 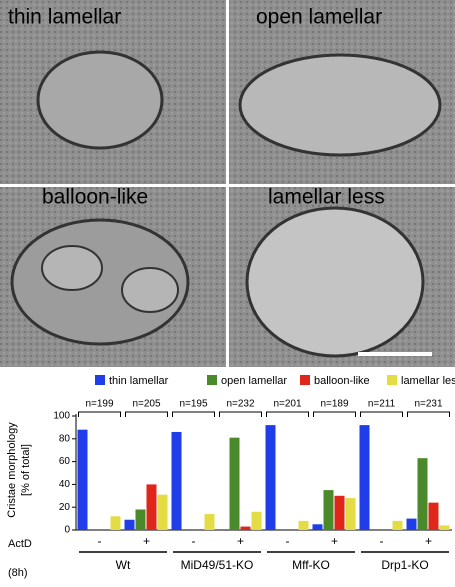 What do you see at coordinates (139, 381) in the screenshot?
I see `legend-label: thin lamellar` at bounding box center [139, 381].